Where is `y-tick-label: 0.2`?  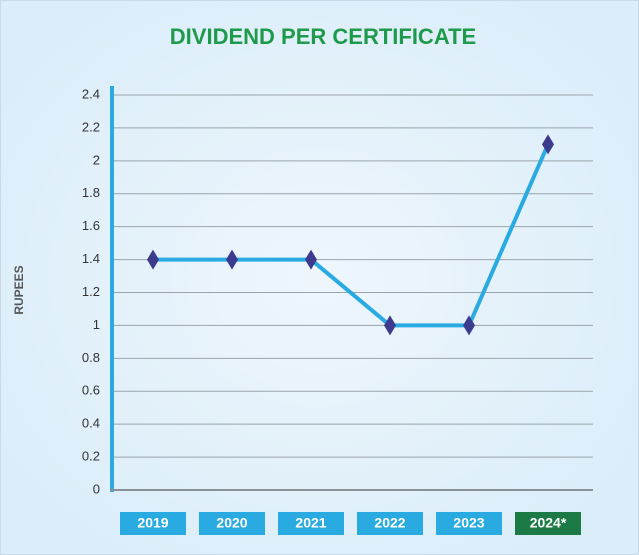 y-tick-label: 0.2 is located at coordinates (91, 456).